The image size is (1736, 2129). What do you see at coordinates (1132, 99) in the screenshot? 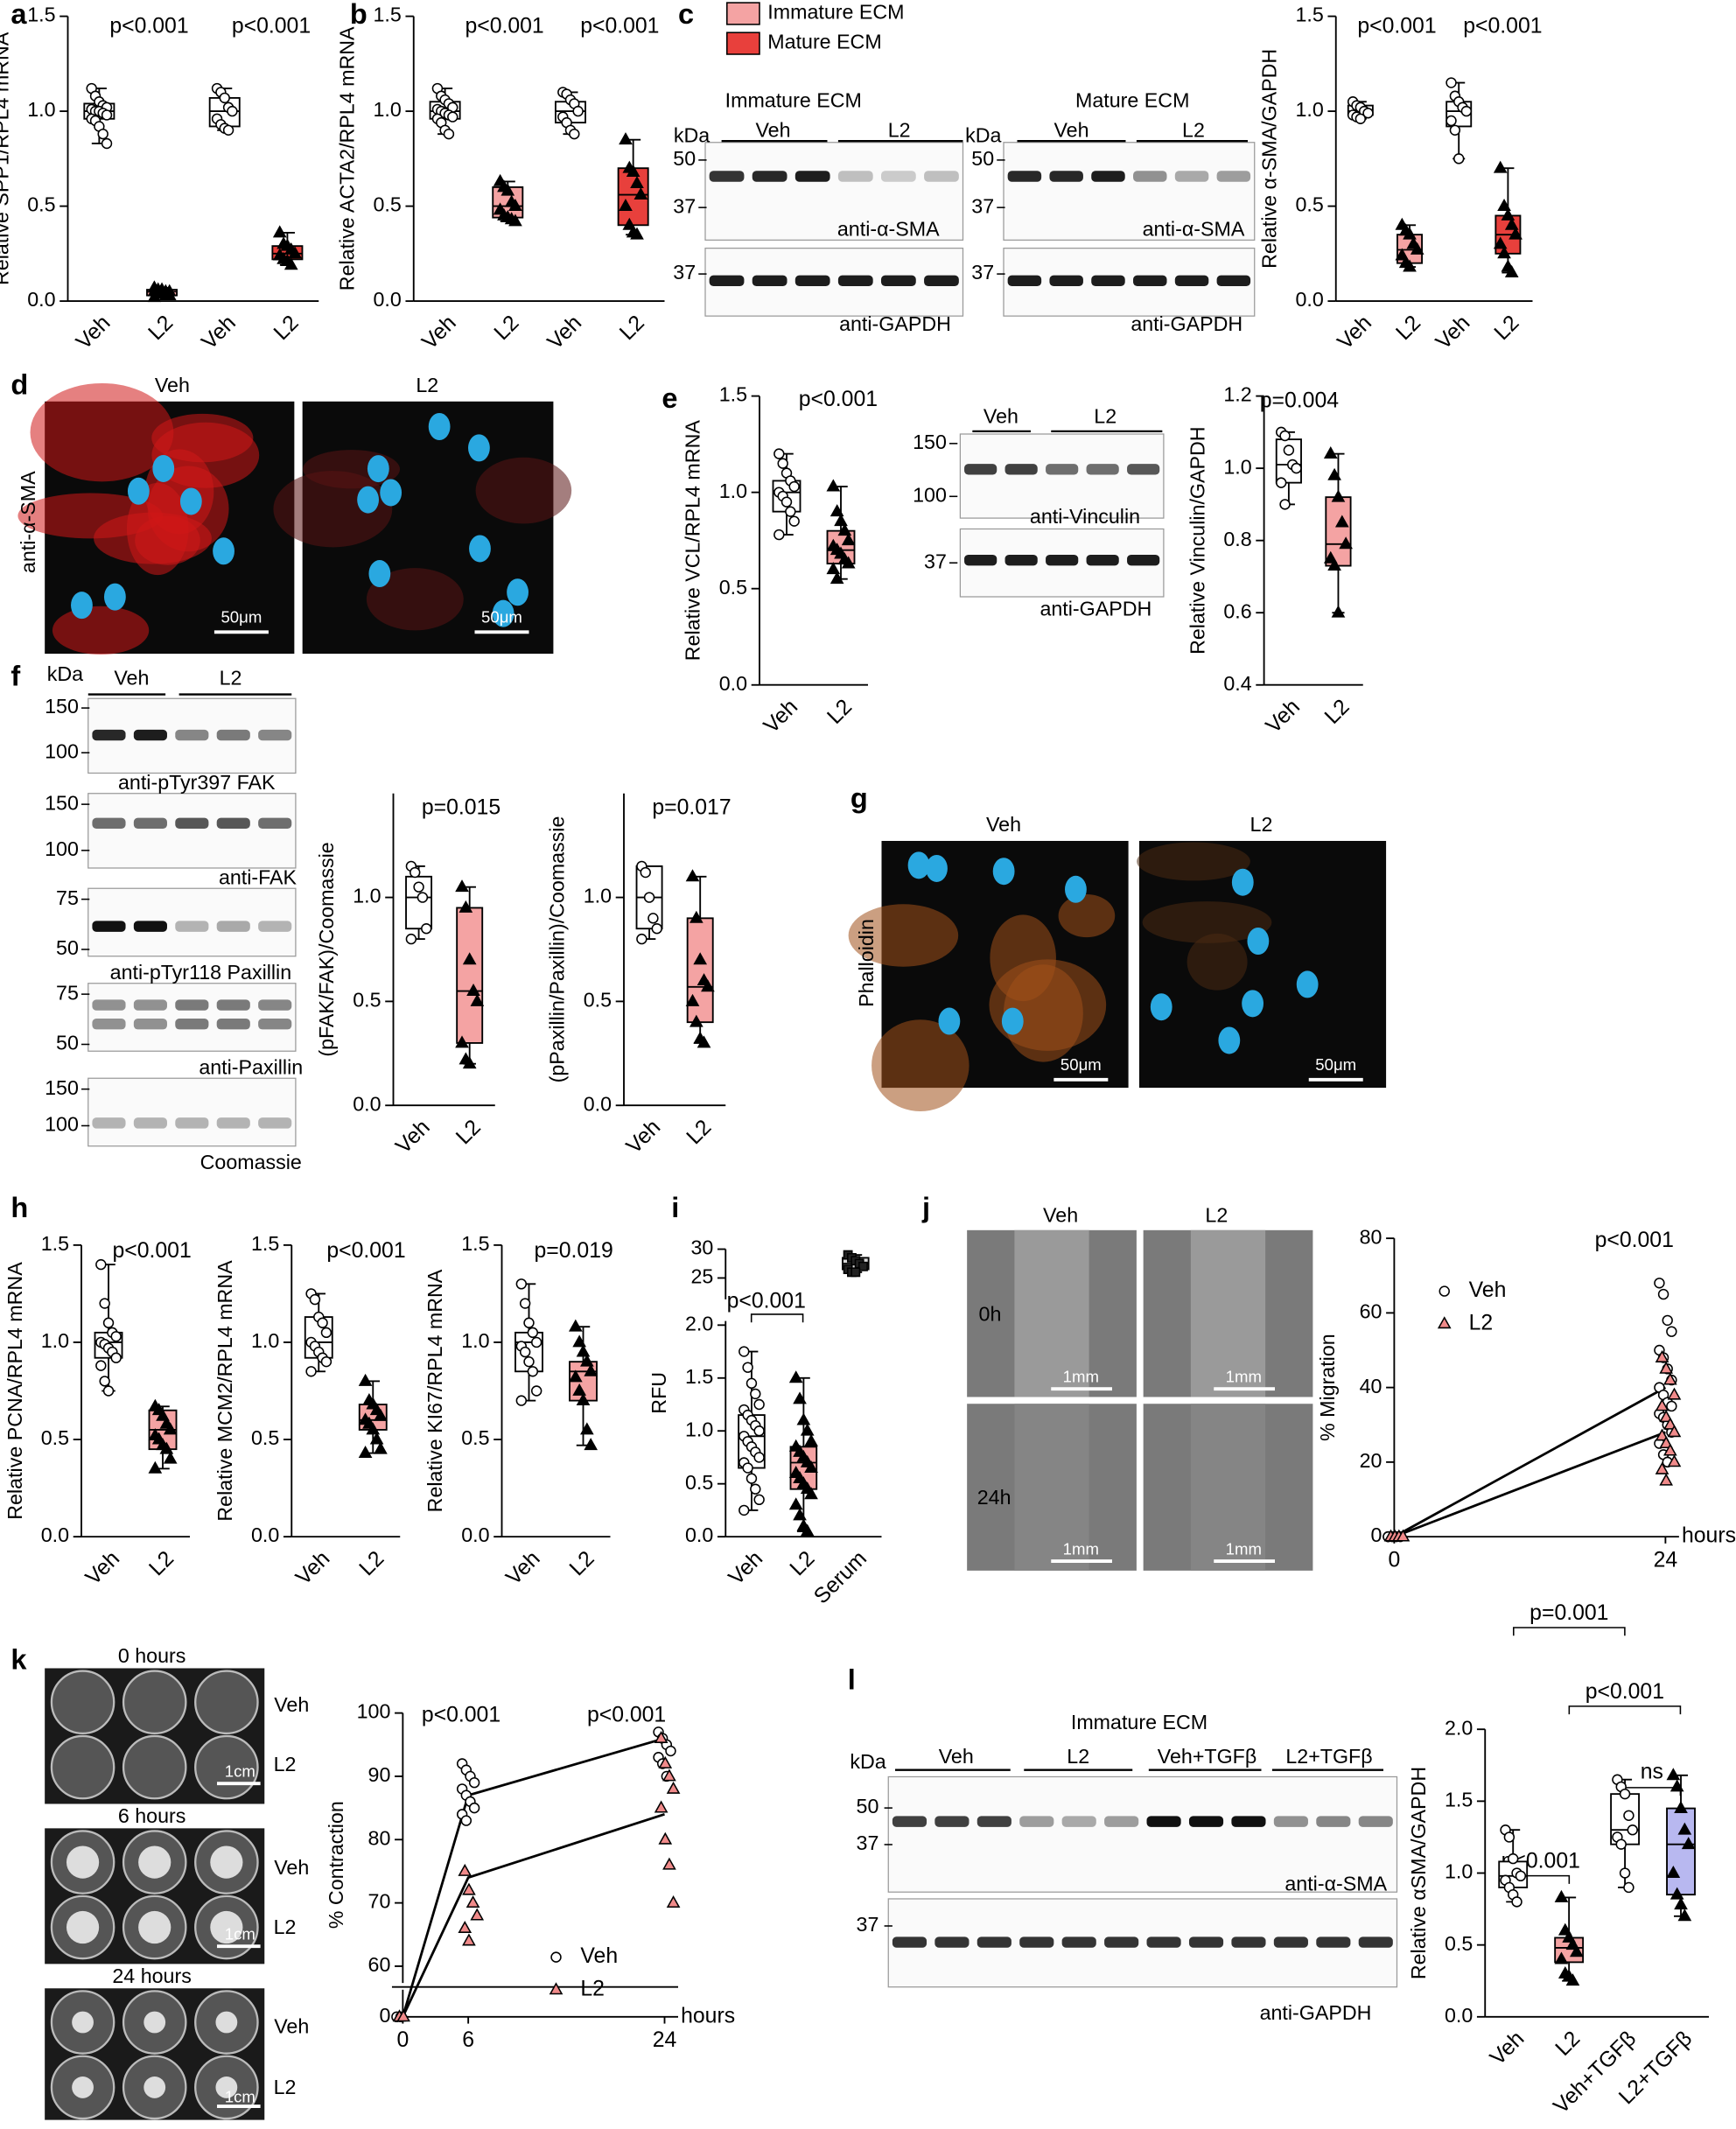
I see `label: Mature ECM` at bounding box center [1132, 99].